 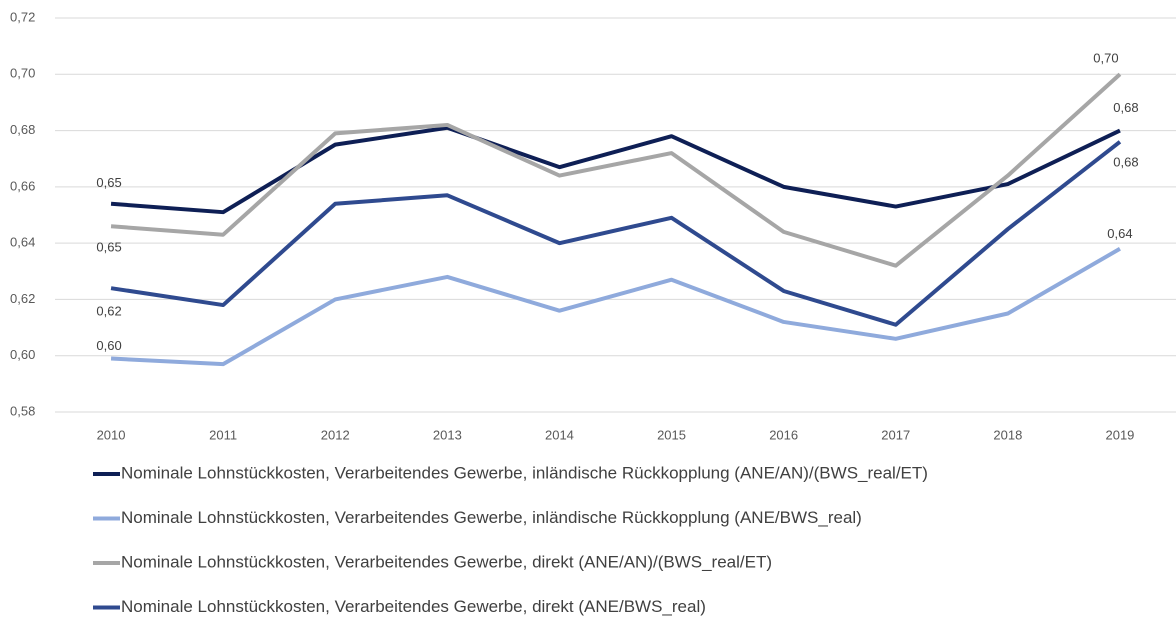 I want to click on data-label: 0,70, so click(x=1105, y=58).